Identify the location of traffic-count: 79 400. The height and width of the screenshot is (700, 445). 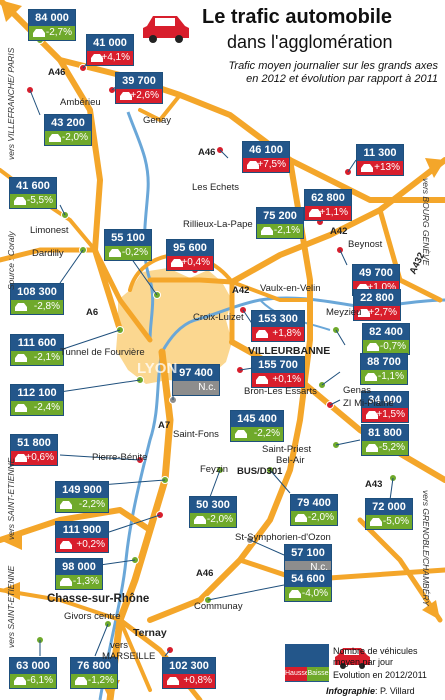
(314, 503).